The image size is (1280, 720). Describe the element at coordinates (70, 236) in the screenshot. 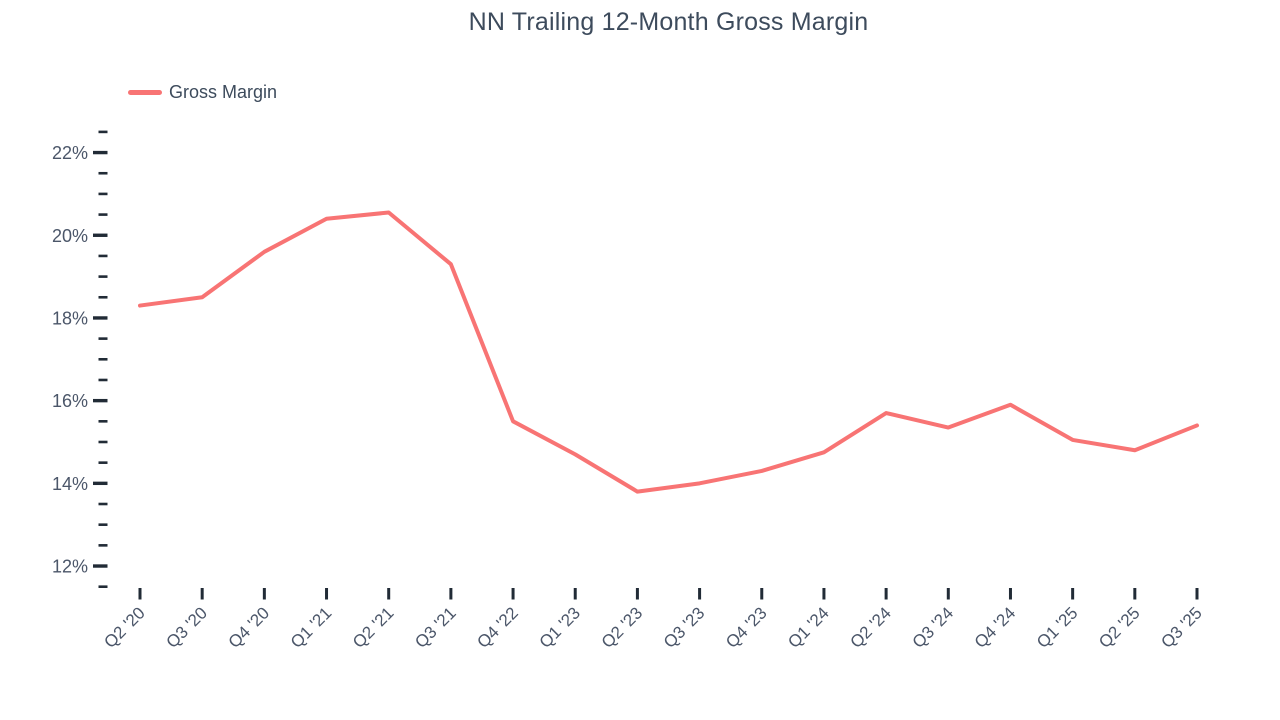

I see `y-axis-label: 20%` at that location.